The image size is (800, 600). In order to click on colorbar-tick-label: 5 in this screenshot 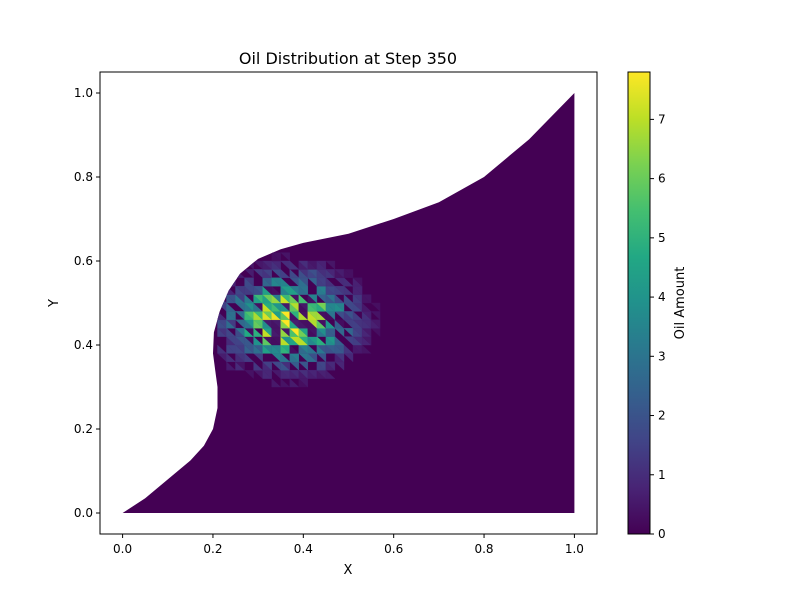, I will do `click(662, 238)`.